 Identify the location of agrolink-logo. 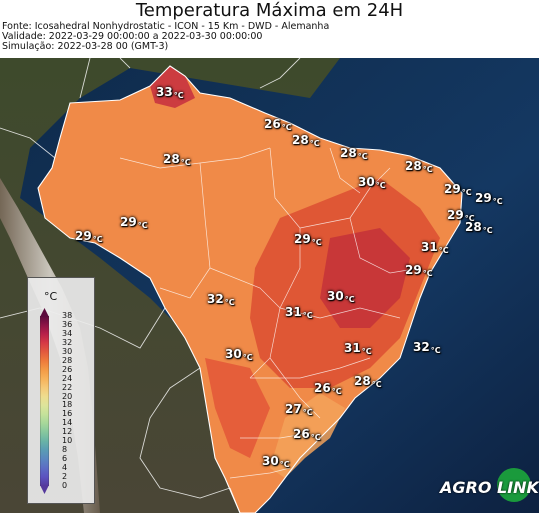
(514, 485).